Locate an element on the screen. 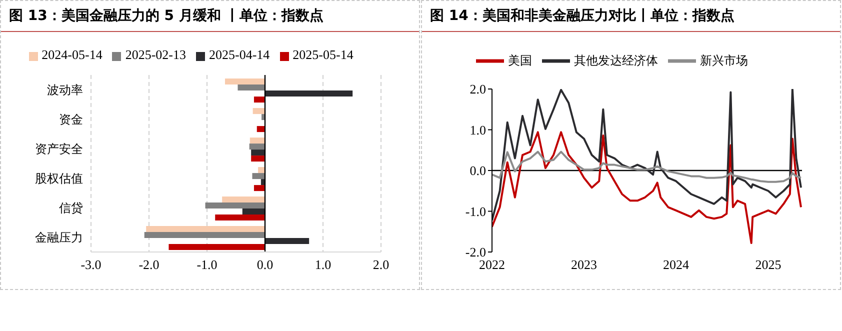 The height and width of the screenshot is (331, 842). x-tick-label: 2023 is located at coordinates (583, 264).